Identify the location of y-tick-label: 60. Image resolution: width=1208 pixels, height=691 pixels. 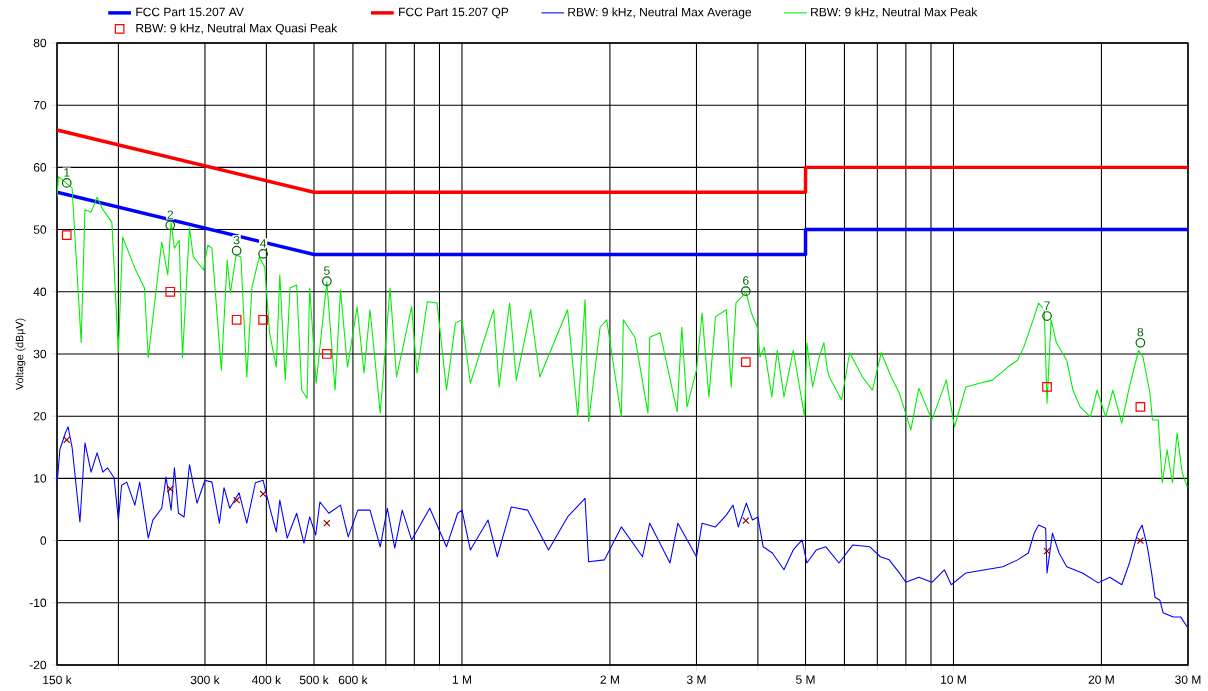
(40, 167).